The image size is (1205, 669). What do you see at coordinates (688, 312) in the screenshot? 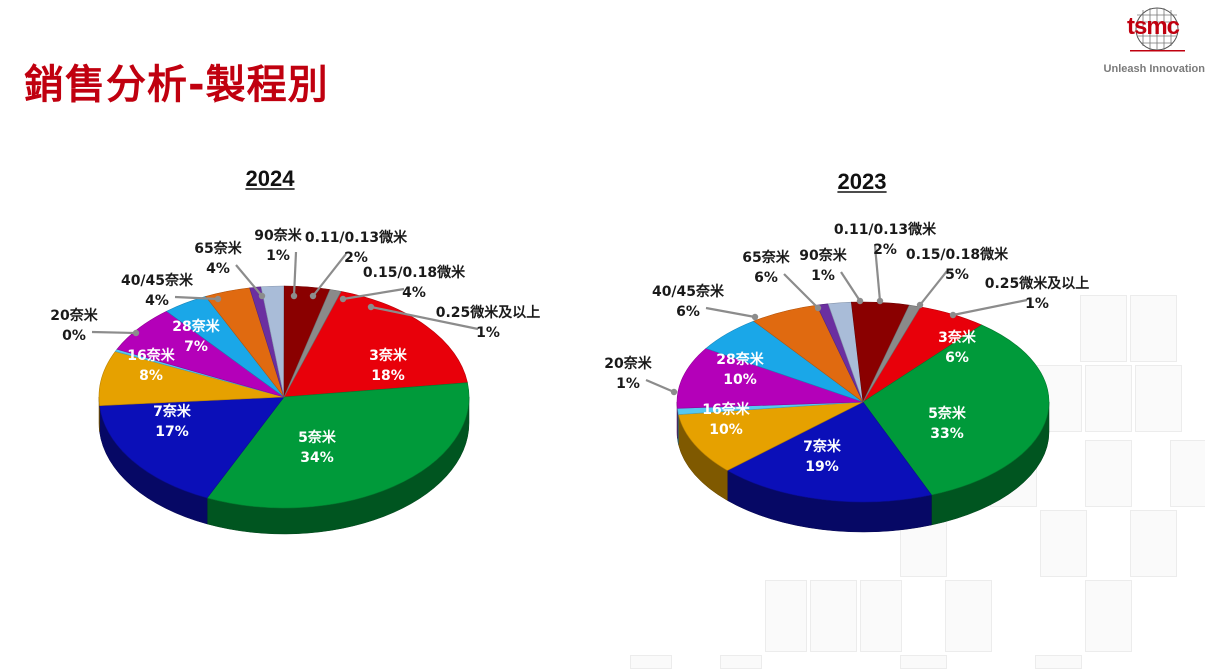
I see `slice-value-40_45nm: 6%` at bounding box center [688, 312].